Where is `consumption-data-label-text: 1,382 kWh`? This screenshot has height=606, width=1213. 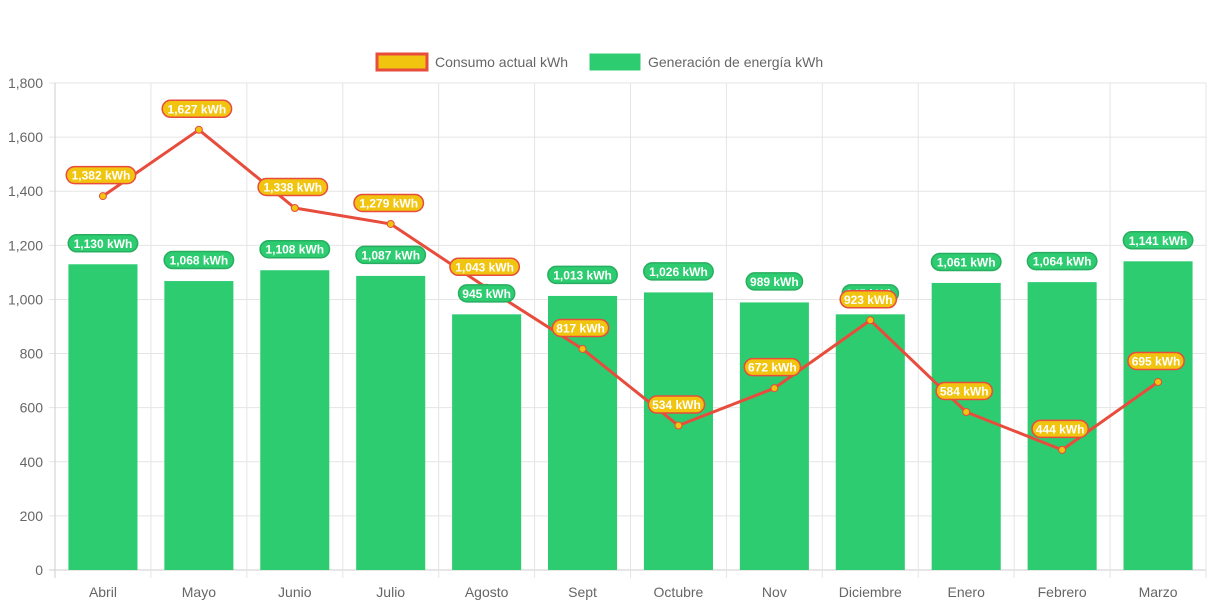
consumption-data-label-text: 1,382 kWh is located at coordinates (101, 176).